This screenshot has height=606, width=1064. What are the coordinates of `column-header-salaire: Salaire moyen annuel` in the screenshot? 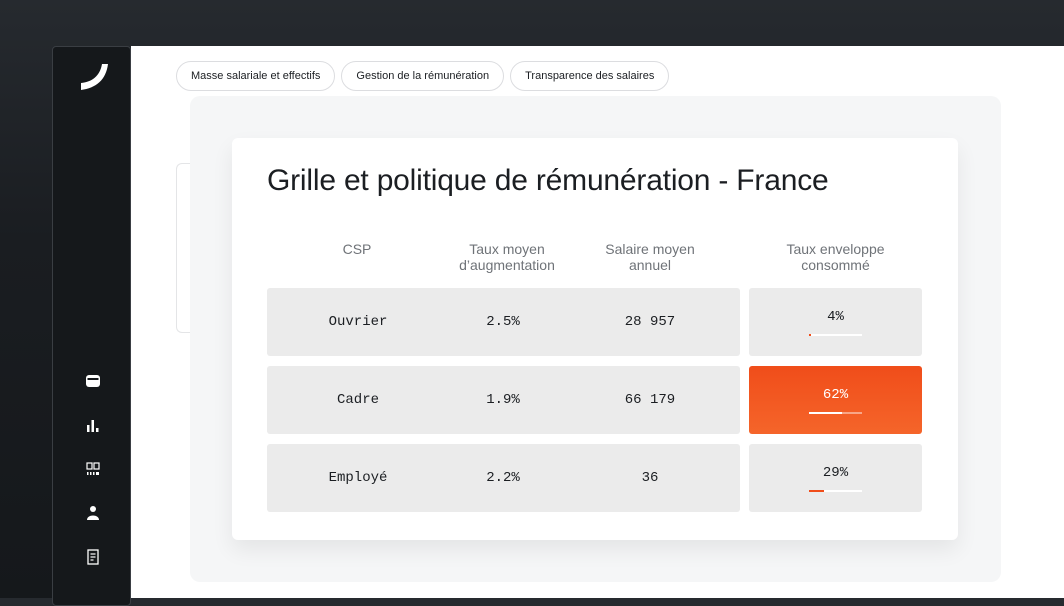 It's located at (650, 257).